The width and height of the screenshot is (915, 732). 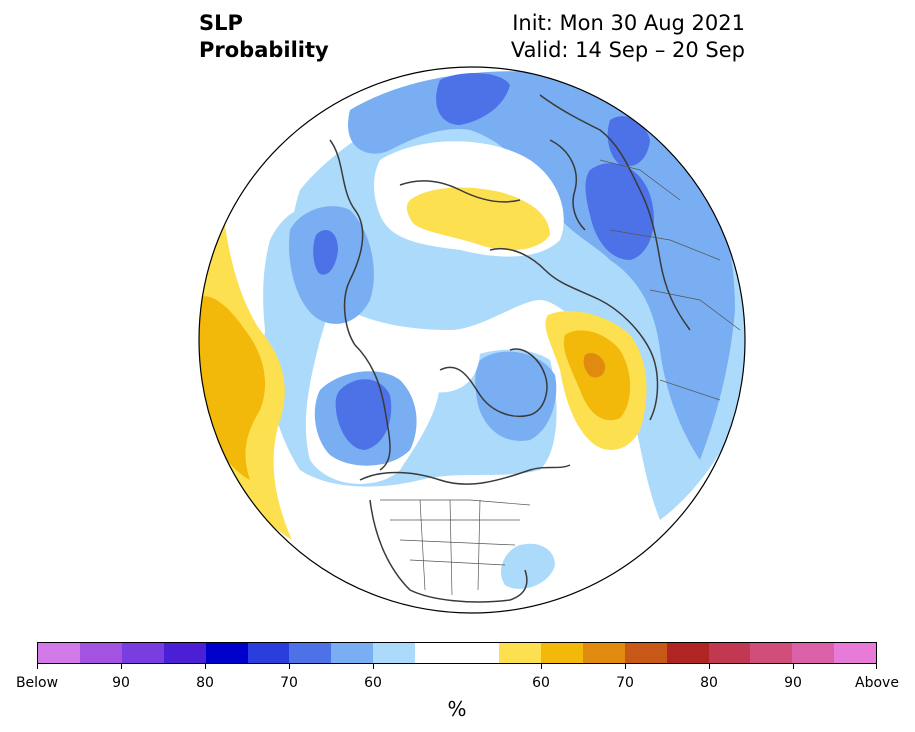 I want to click on title-field: Probability, so click(x=264, y=50).